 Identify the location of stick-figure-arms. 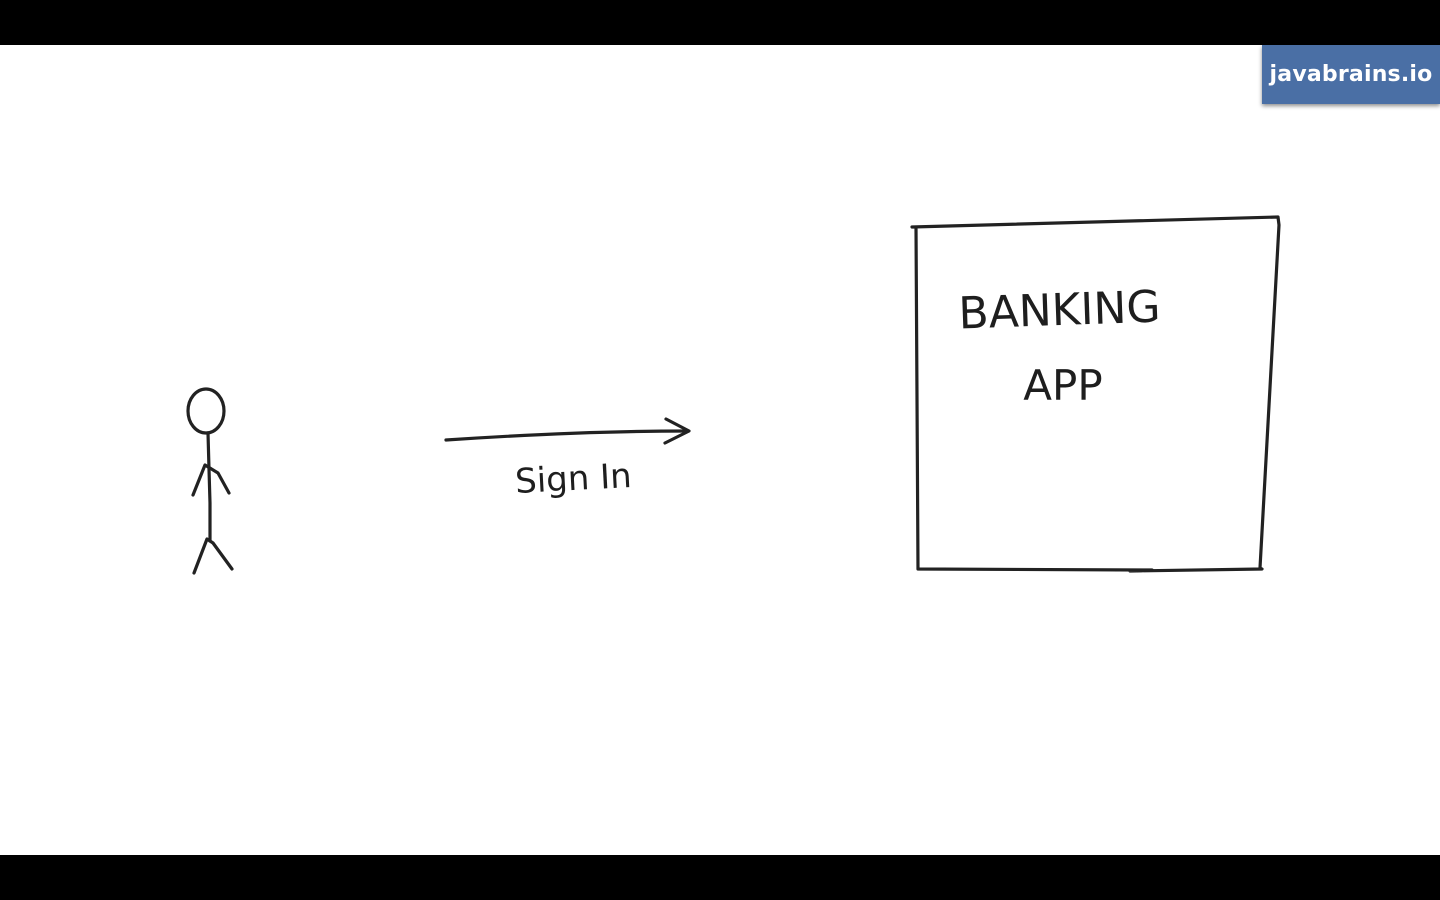
(211, 480).